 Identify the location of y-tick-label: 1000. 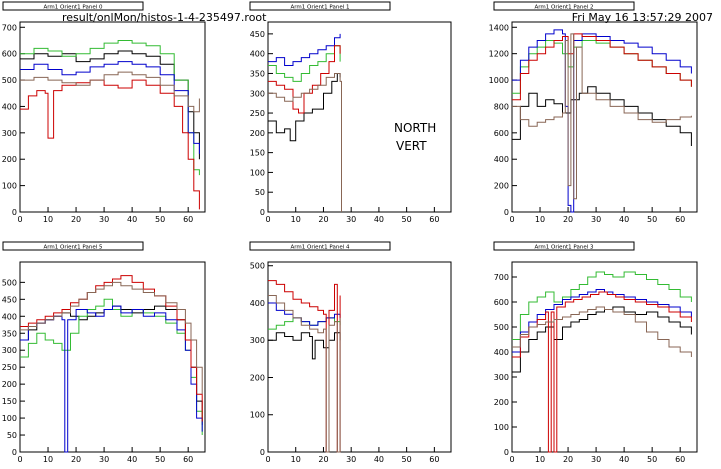
(499, 80).